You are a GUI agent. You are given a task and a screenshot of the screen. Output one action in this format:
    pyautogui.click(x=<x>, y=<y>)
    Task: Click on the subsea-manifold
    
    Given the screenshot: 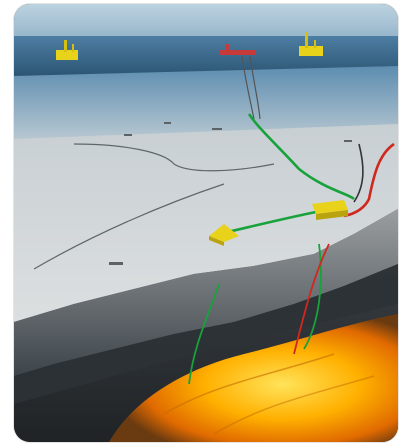 What is the action you would take?
    pyautogui.click(x=330, y=210)
    